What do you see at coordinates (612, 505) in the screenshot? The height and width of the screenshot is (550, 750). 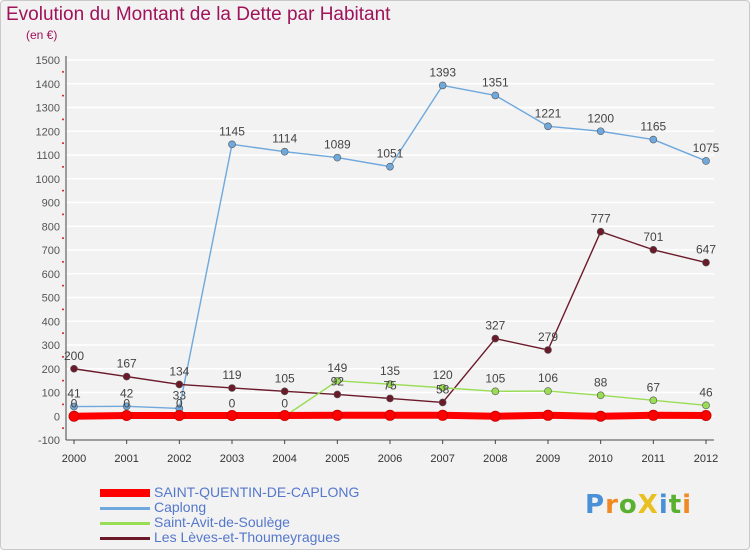 I see `logo-letter: r` at bounding box center [612, 505].